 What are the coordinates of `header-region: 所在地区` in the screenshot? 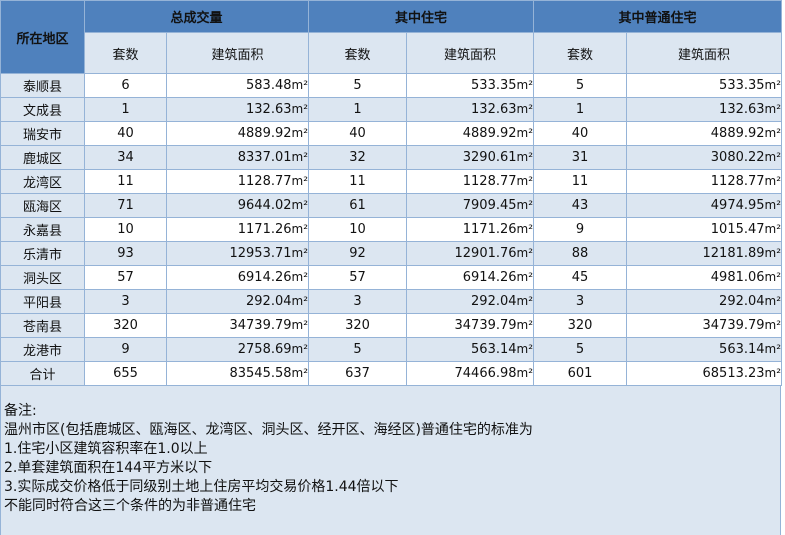 It's located at (42, 37).